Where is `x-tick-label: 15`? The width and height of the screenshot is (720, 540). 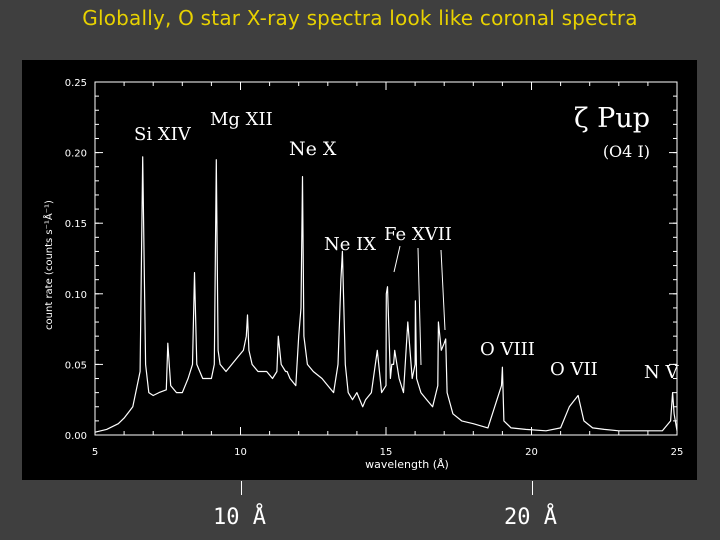 x-tick-label: 15 is located at coordinates (386, 452).